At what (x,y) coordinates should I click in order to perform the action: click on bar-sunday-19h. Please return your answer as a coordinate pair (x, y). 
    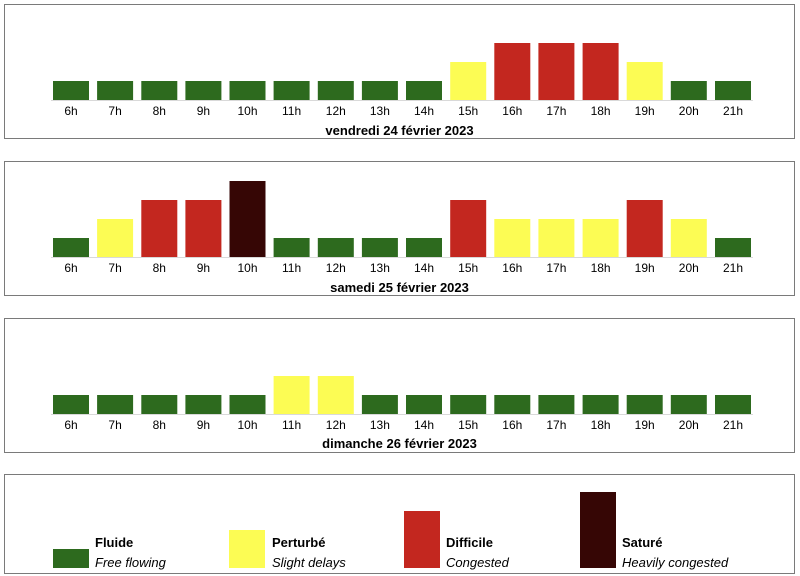
    Looking at the image, I should click on (644, 404).